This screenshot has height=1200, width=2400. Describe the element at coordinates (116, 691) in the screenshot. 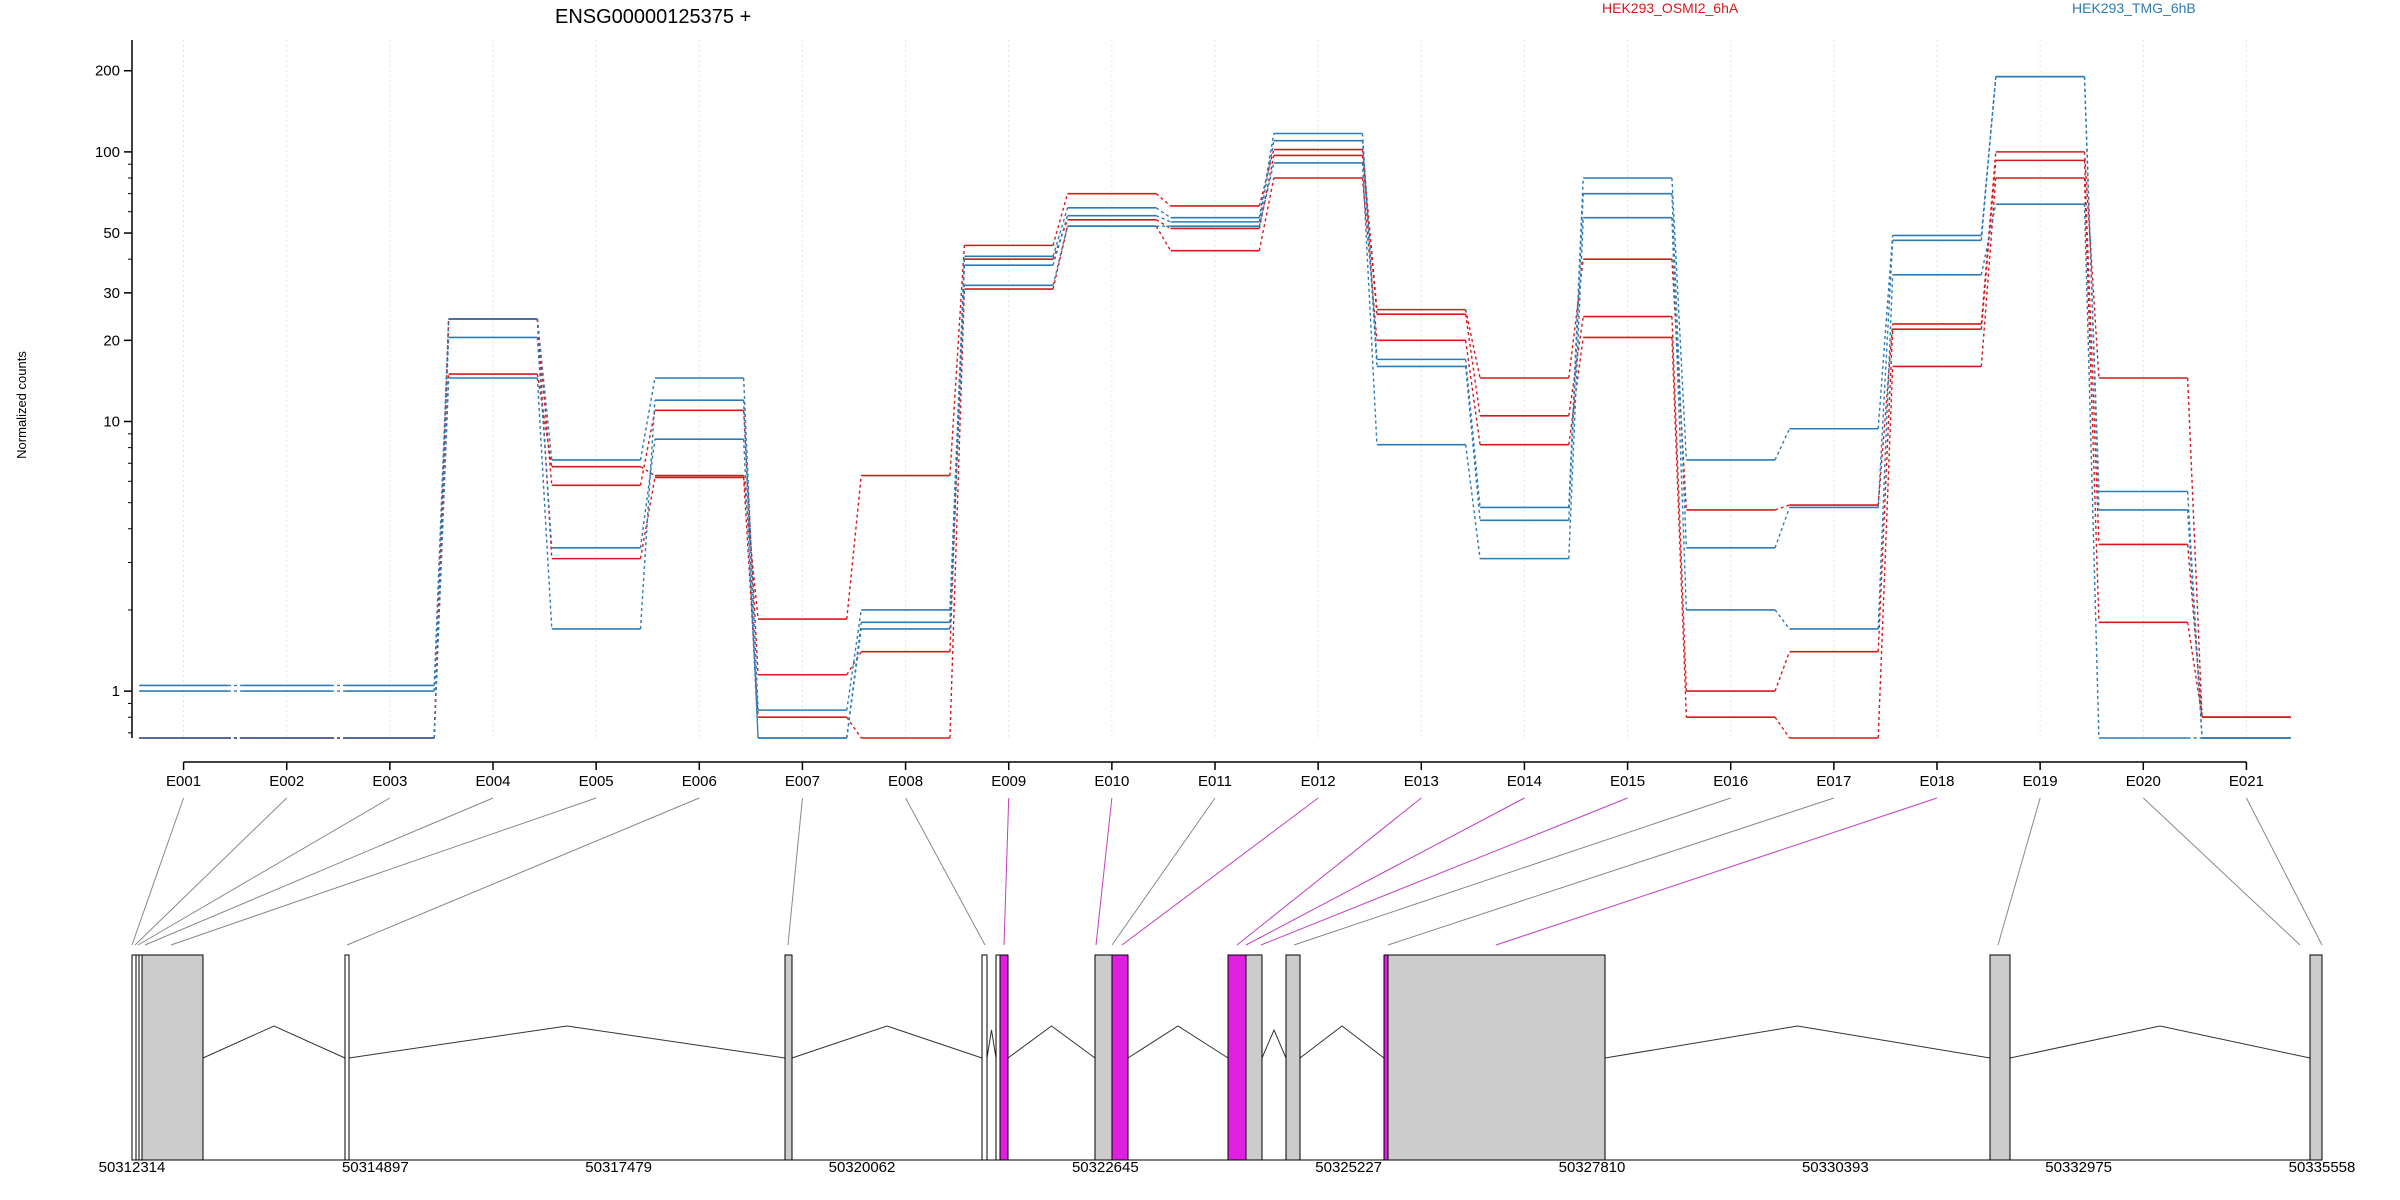

I see `y-tick-label: 1` at that location.